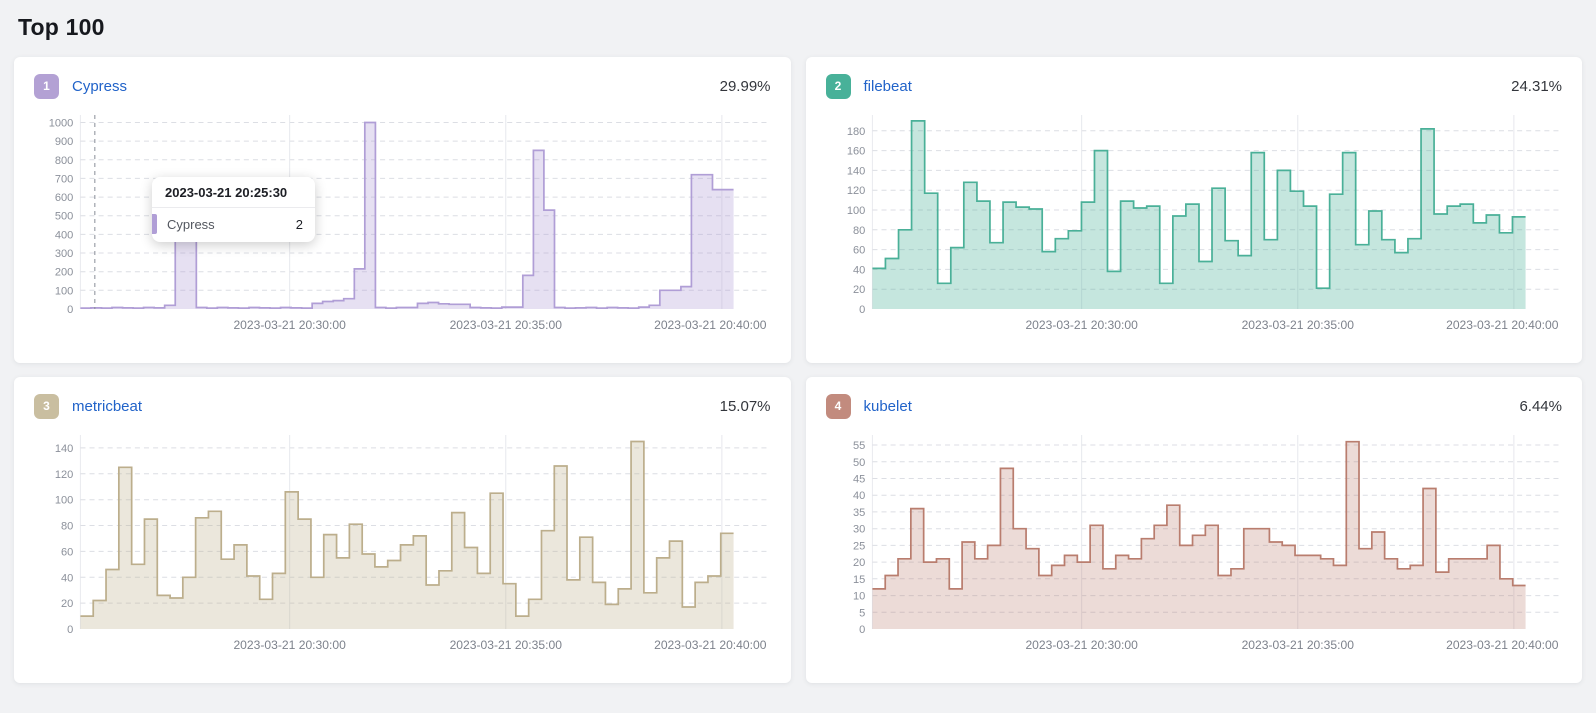  What do you see at coordinates (46, 86) in the screenshot?
I see `rank-badge-1: 1` at bounding box center [46, 86].